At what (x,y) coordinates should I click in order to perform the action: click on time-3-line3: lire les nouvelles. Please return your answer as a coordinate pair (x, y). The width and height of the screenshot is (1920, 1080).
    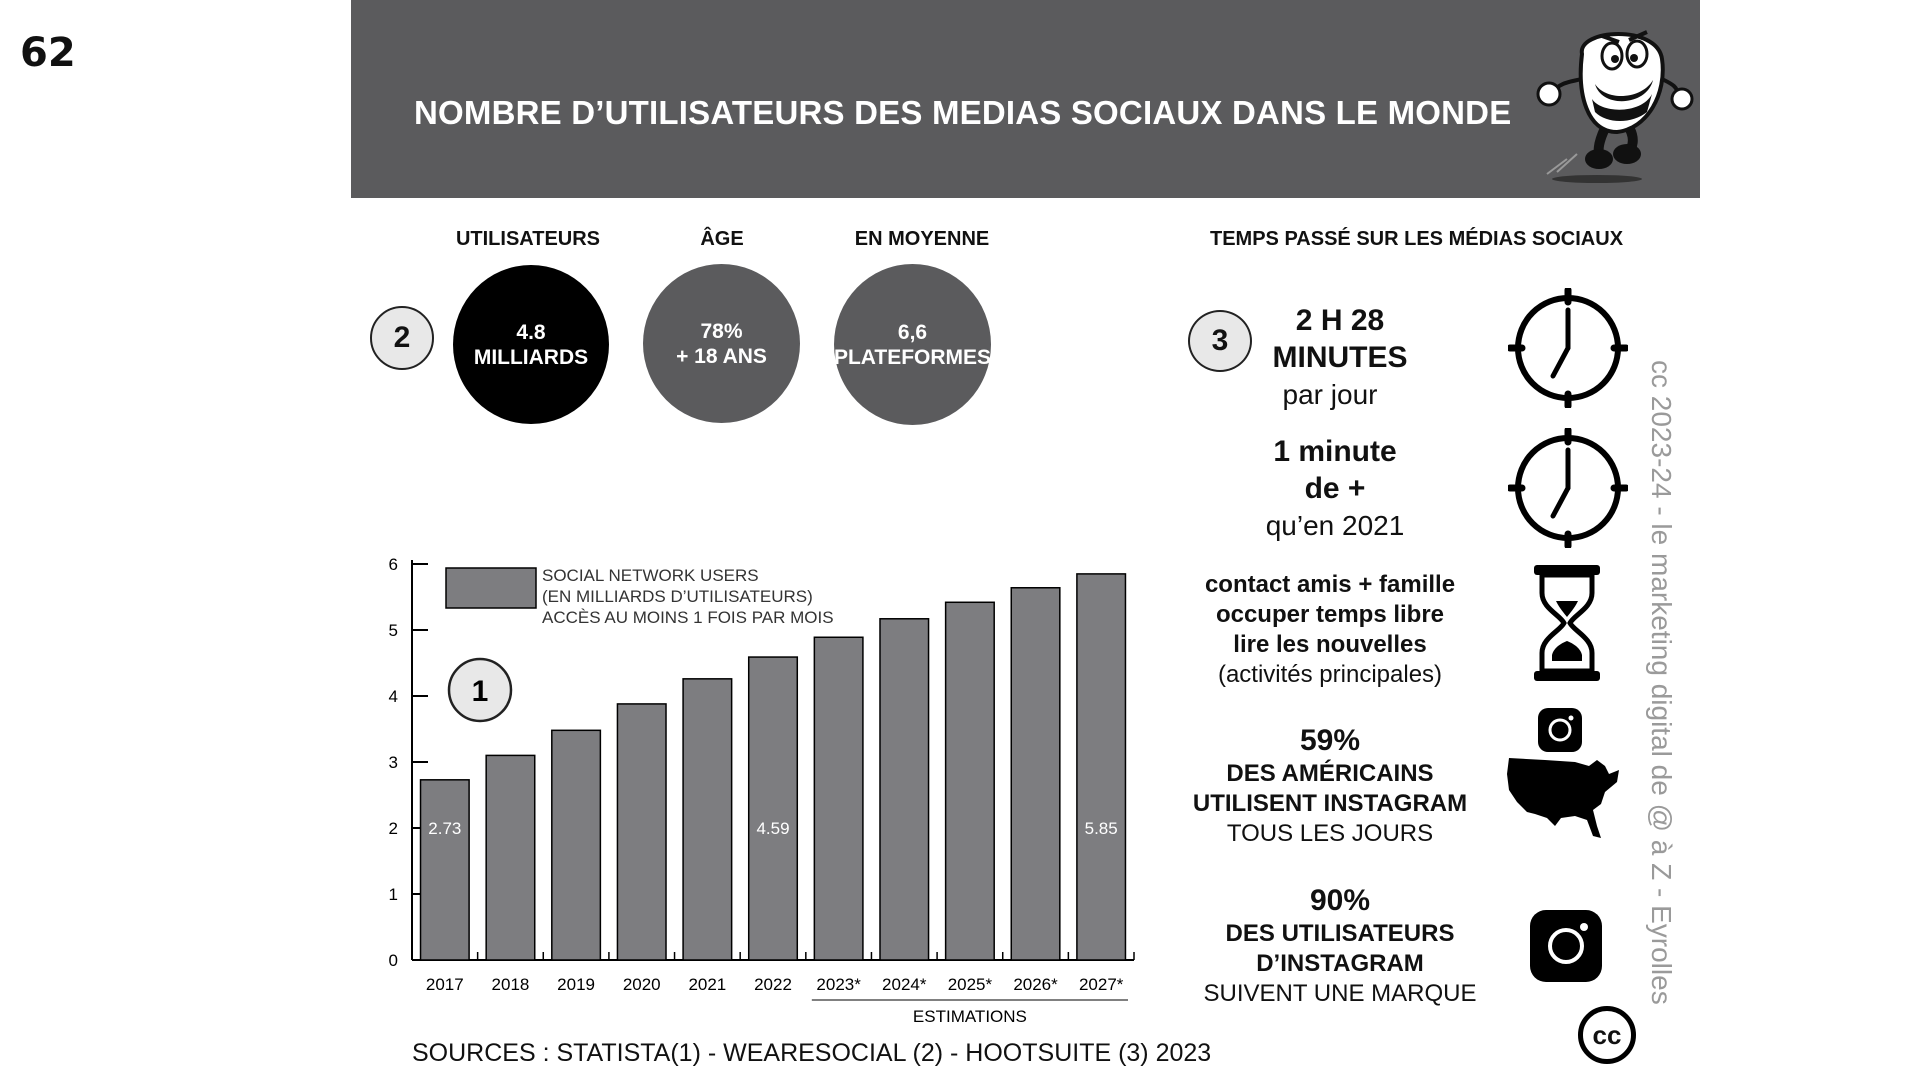
    Looking at the image, I should click on (1330, 644).